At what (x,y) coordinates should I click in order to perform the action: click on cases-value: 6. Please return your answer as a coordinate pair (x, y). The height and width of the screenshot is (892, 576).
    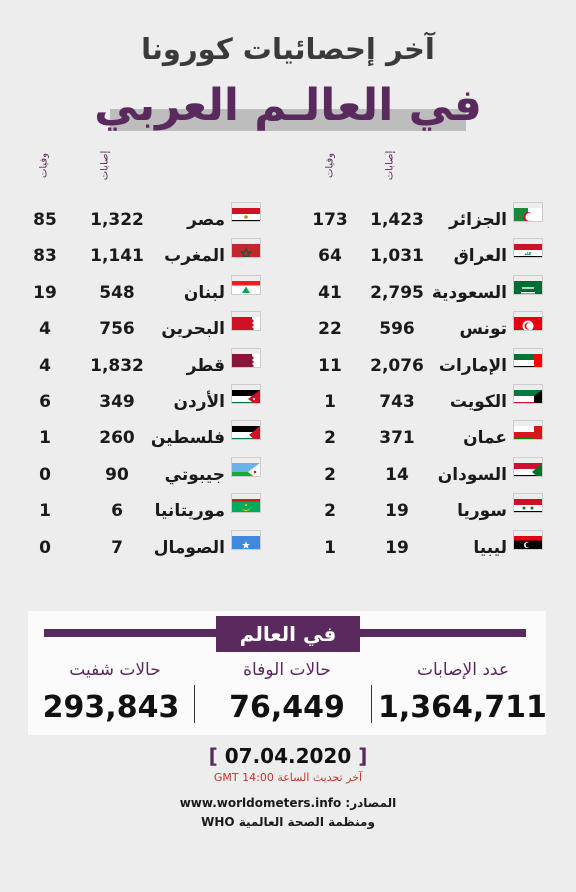
    Looking at the image, I should click on (117, 511).